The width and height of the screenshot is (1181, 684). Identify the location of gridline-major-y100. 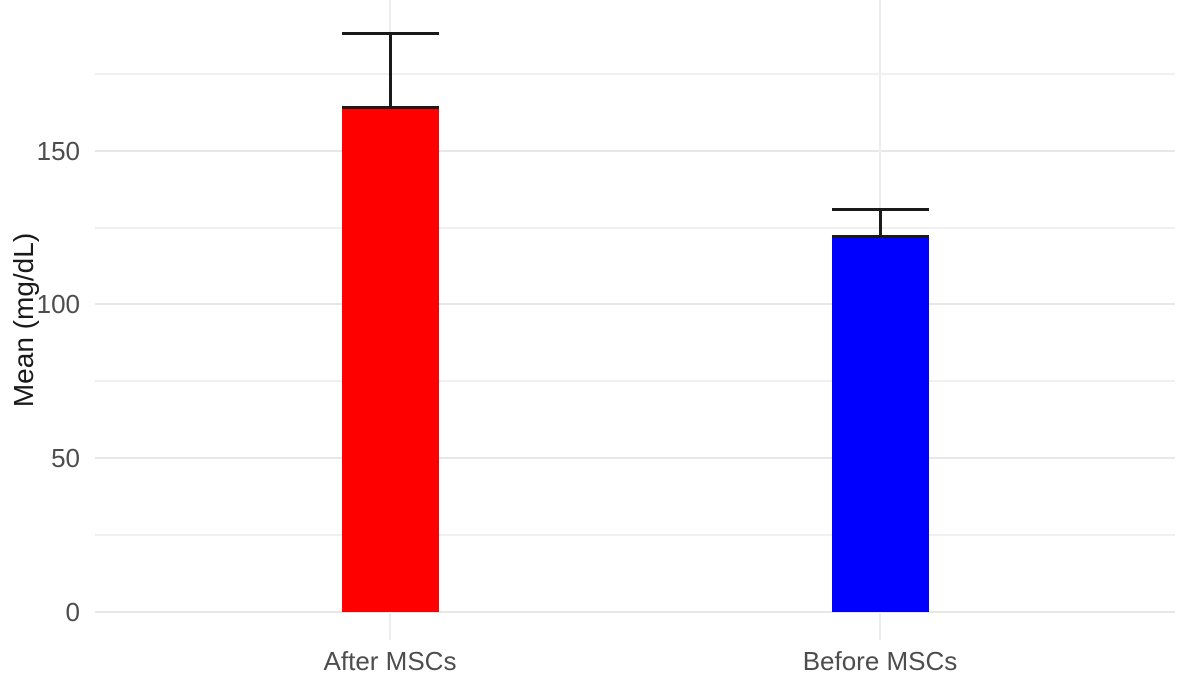
(635, 304).